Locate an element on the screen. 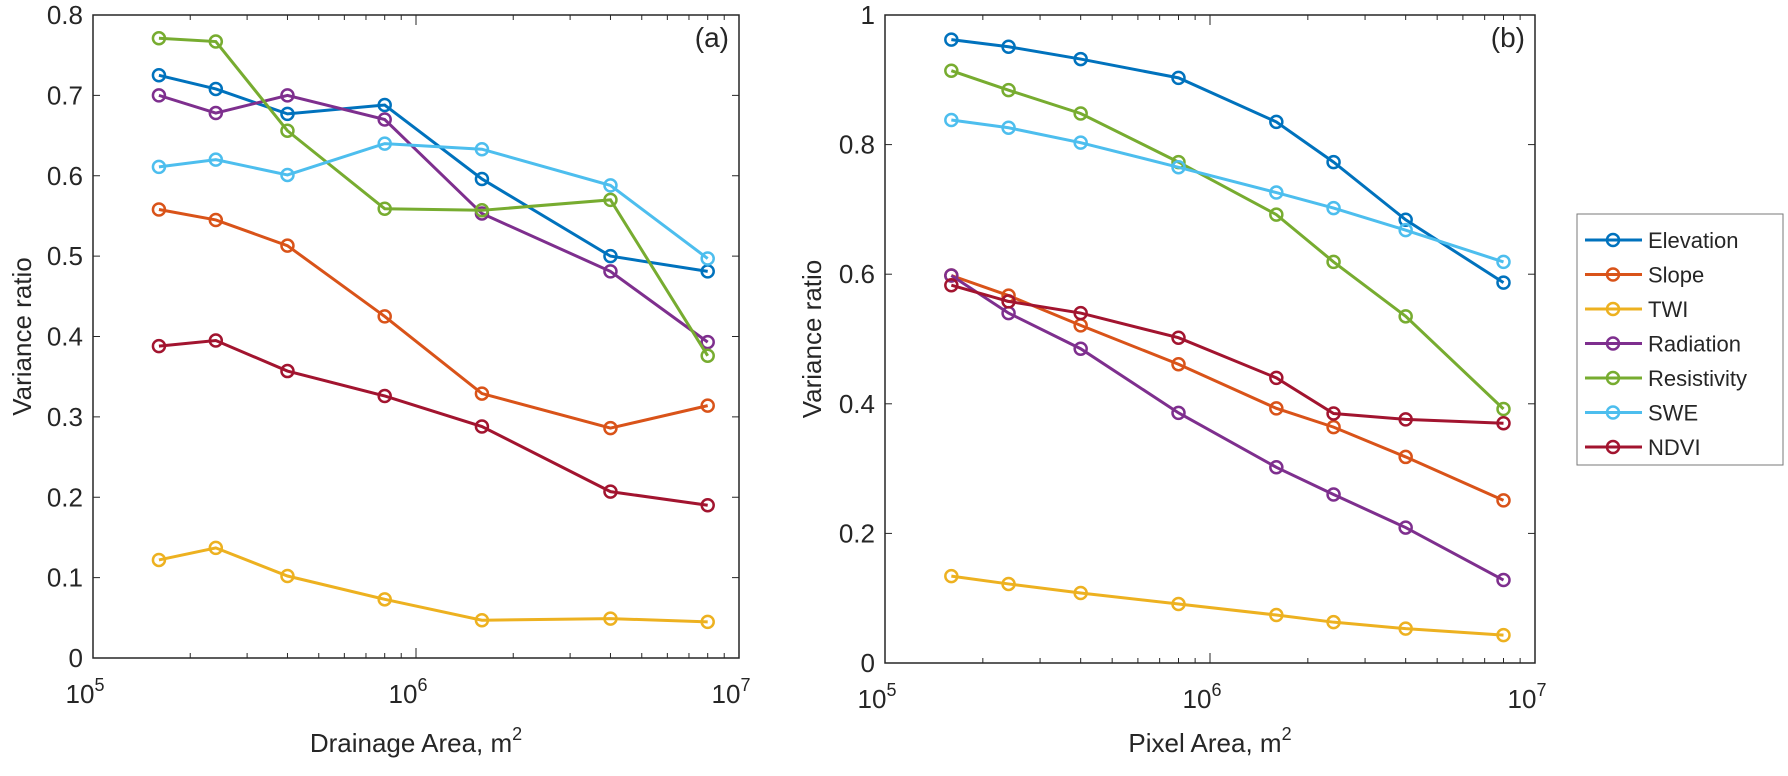 Image resolution: width=1788 pixels, height=776 pixels. y-tick-label: 0.3 is located at coordinates (65, 417).